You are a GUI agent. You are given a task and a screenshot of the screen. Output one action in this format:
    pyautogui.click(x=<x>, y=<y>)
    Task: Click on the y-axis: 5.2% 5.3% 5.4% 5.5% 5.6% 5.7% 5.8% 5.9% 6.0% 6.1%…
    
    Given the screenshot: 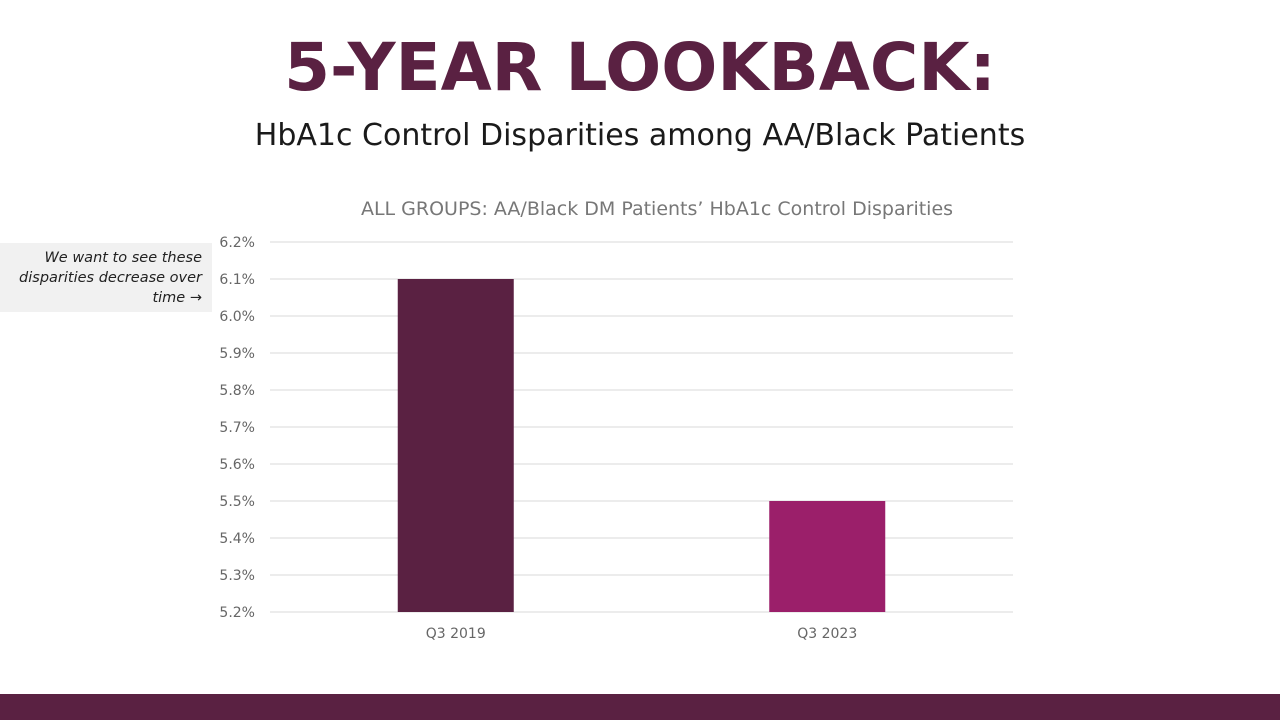 What is the action you would take?
    pyautogui.click(x=237, y=428)
    